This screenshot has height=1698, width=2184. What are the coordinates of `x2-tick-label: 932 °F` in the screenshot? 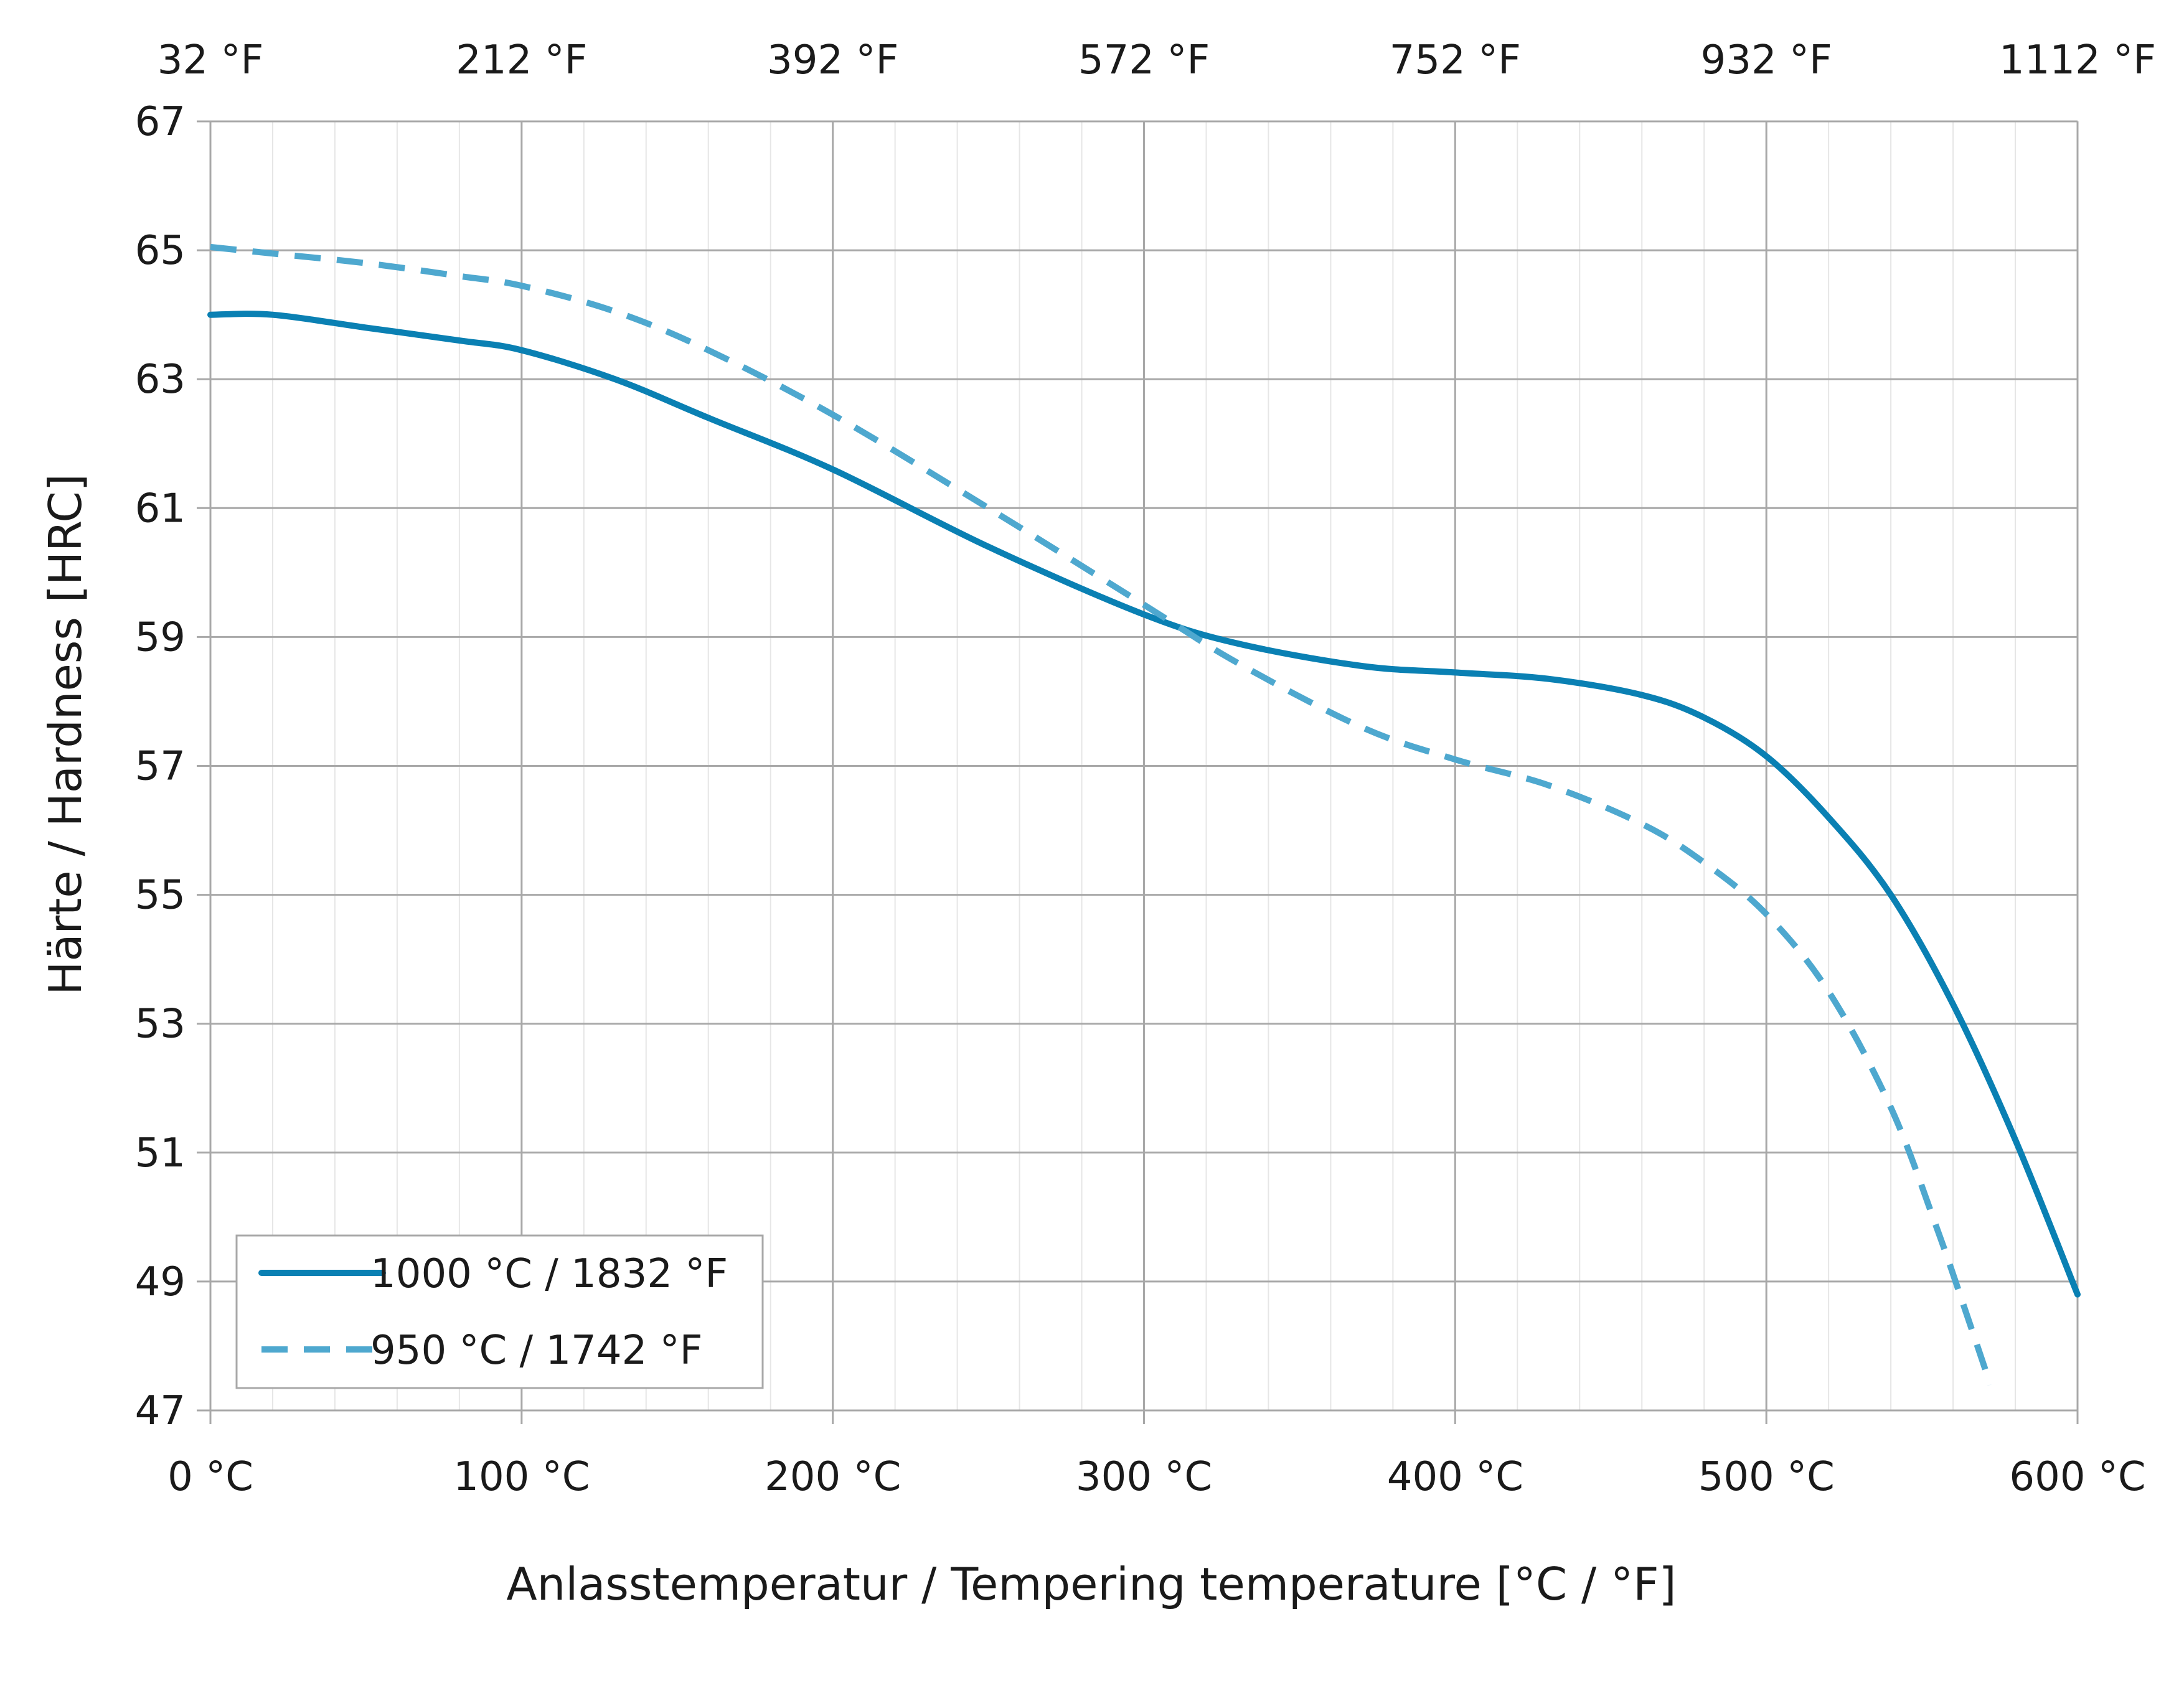 It's located at (1767, 60).